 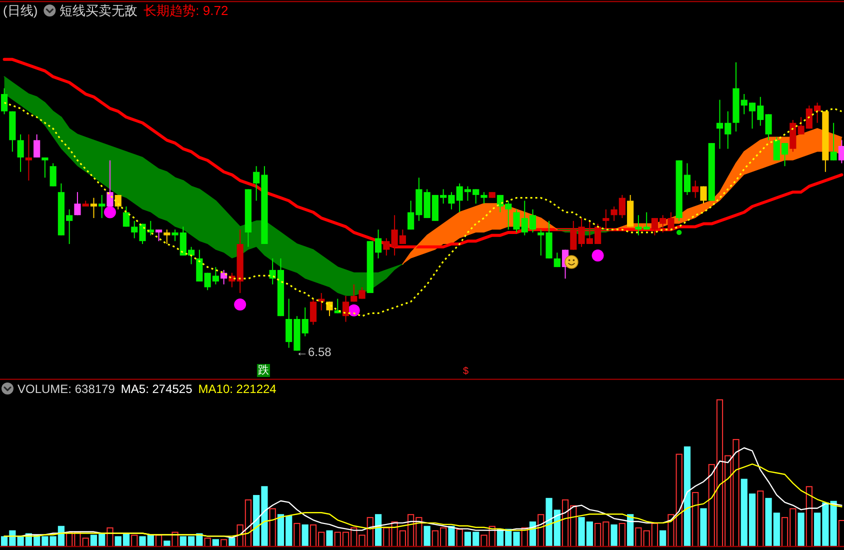 I want to click on chart-subtitle: 短线买卖无敌, so click(x=99, y=10).